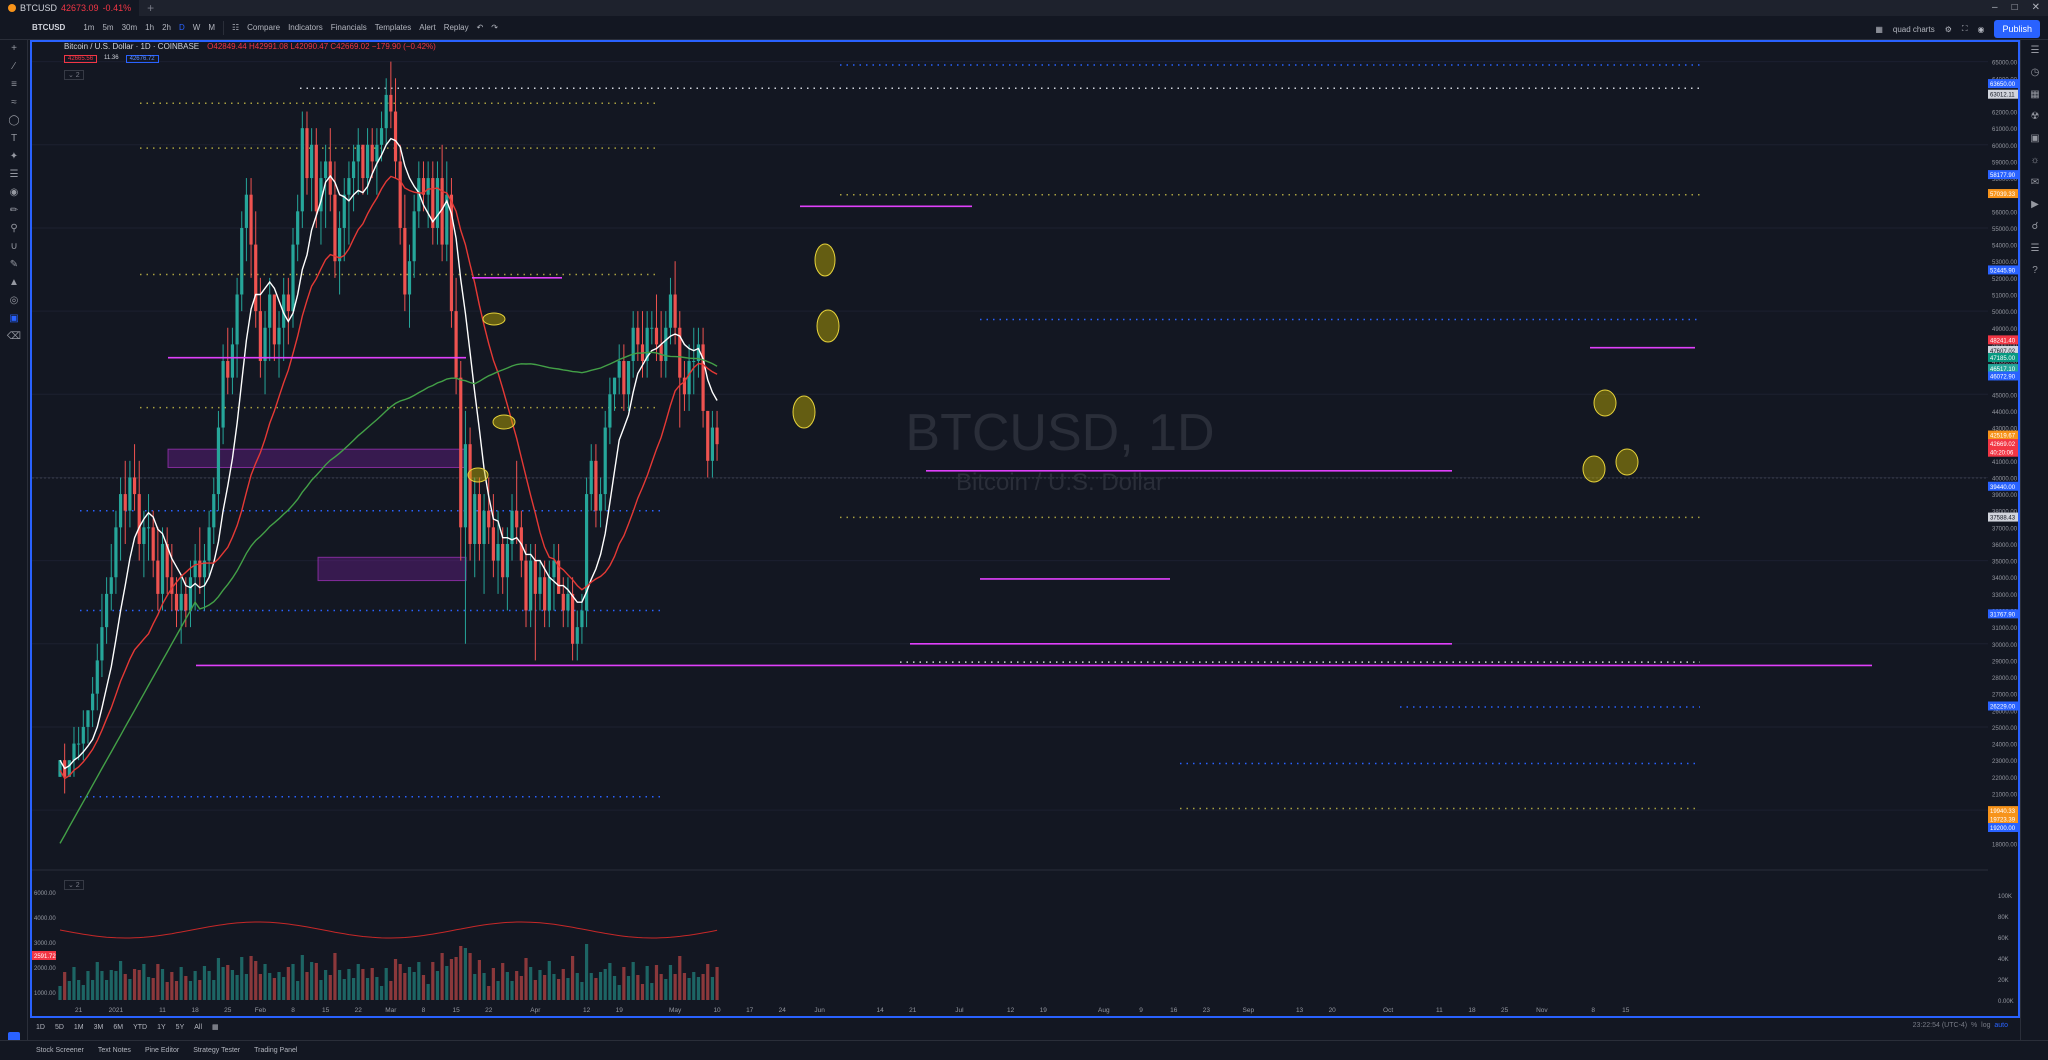 The height and width of the screenshot is (1060, 2048). Describe the element at coordinates (2035, 226) in the screenshot. I see `notifications-icon: ☌` at that location.